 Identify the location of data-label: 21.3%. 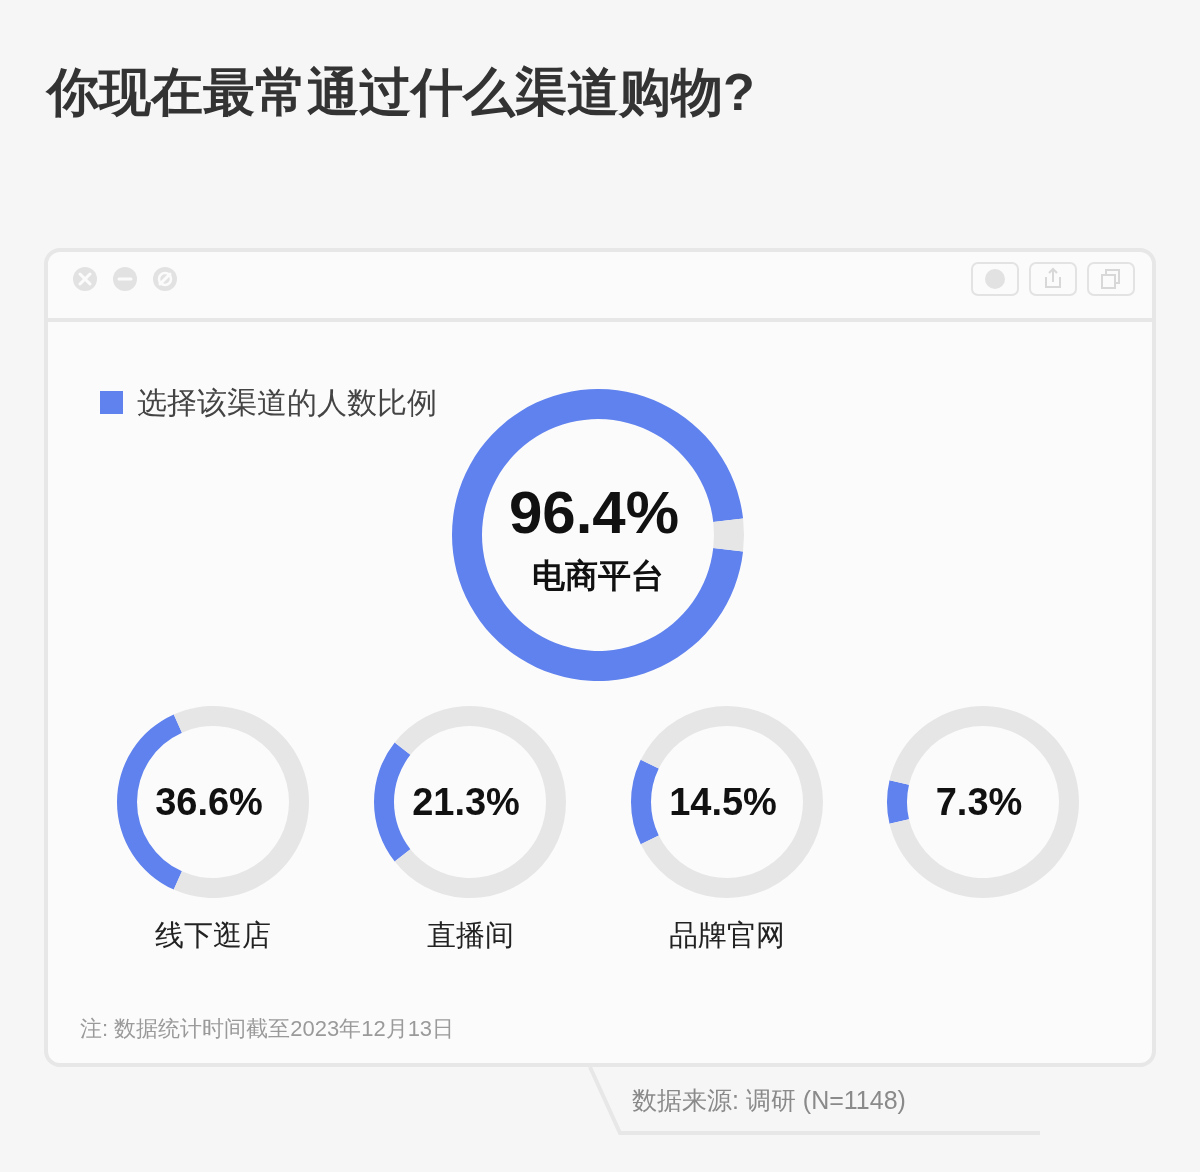
(466, 802).